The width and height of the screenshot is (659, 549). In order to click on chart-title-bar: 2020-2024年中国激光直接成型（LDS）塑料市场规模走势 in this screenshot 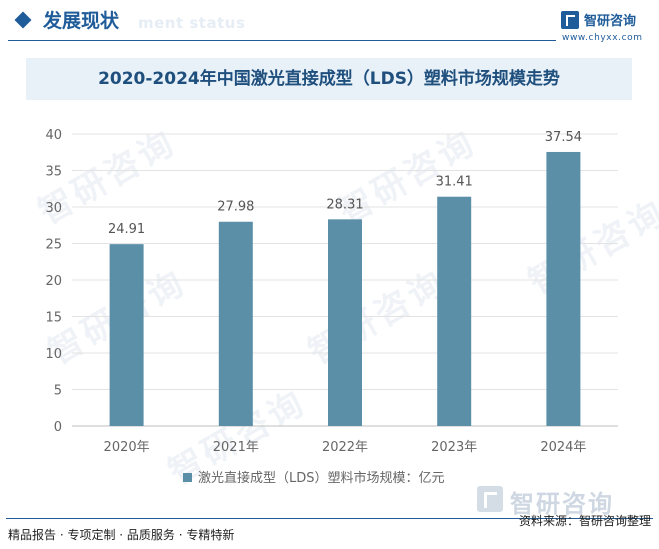, I will do `click(329, 79)`.